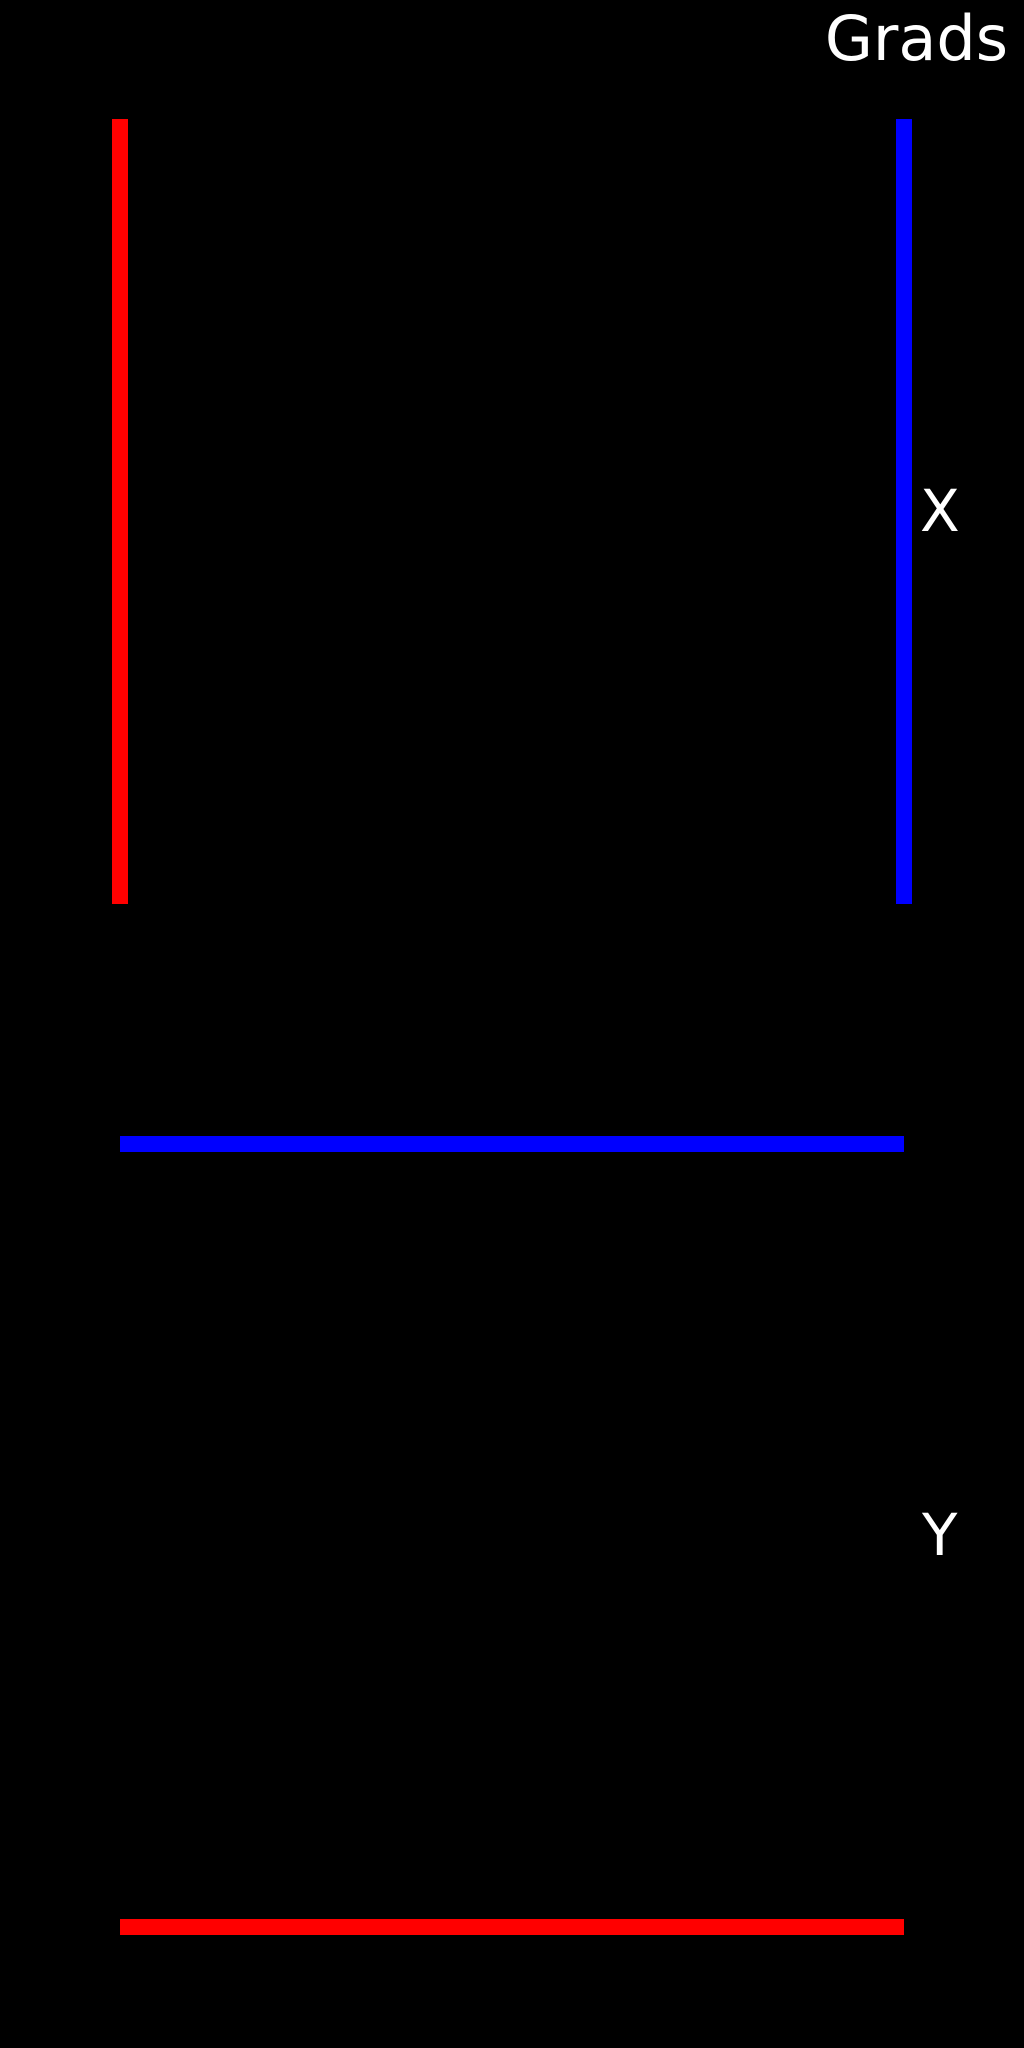 Image resolution: width=1024 pixels, height=2048 pixels. I want to click on y-label: Y, so click(940, 1535).